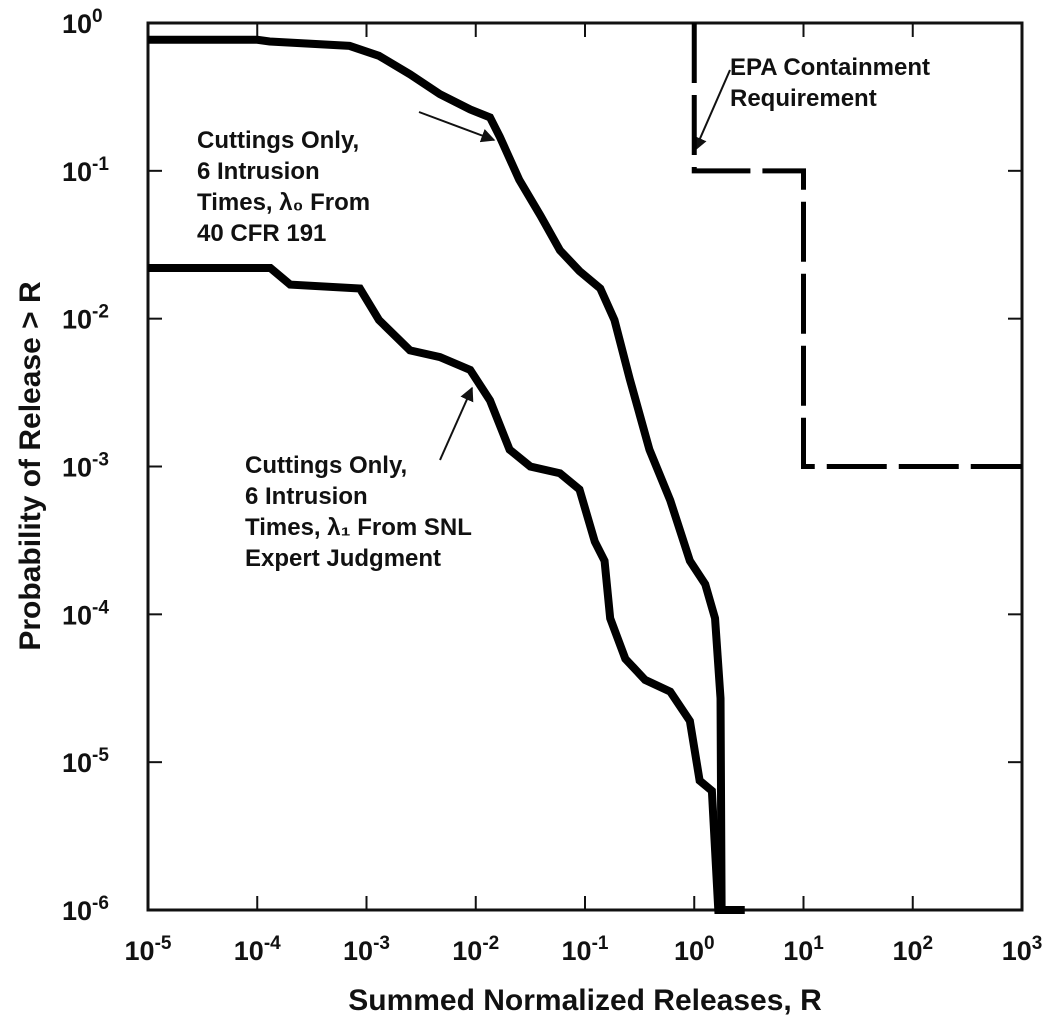 This screenshot has height=1036, width=1054. What do you see at coordinates (803, 98) in the screenshot?
I see `annotation-text: Requirement` at bounding box center [803, 98].